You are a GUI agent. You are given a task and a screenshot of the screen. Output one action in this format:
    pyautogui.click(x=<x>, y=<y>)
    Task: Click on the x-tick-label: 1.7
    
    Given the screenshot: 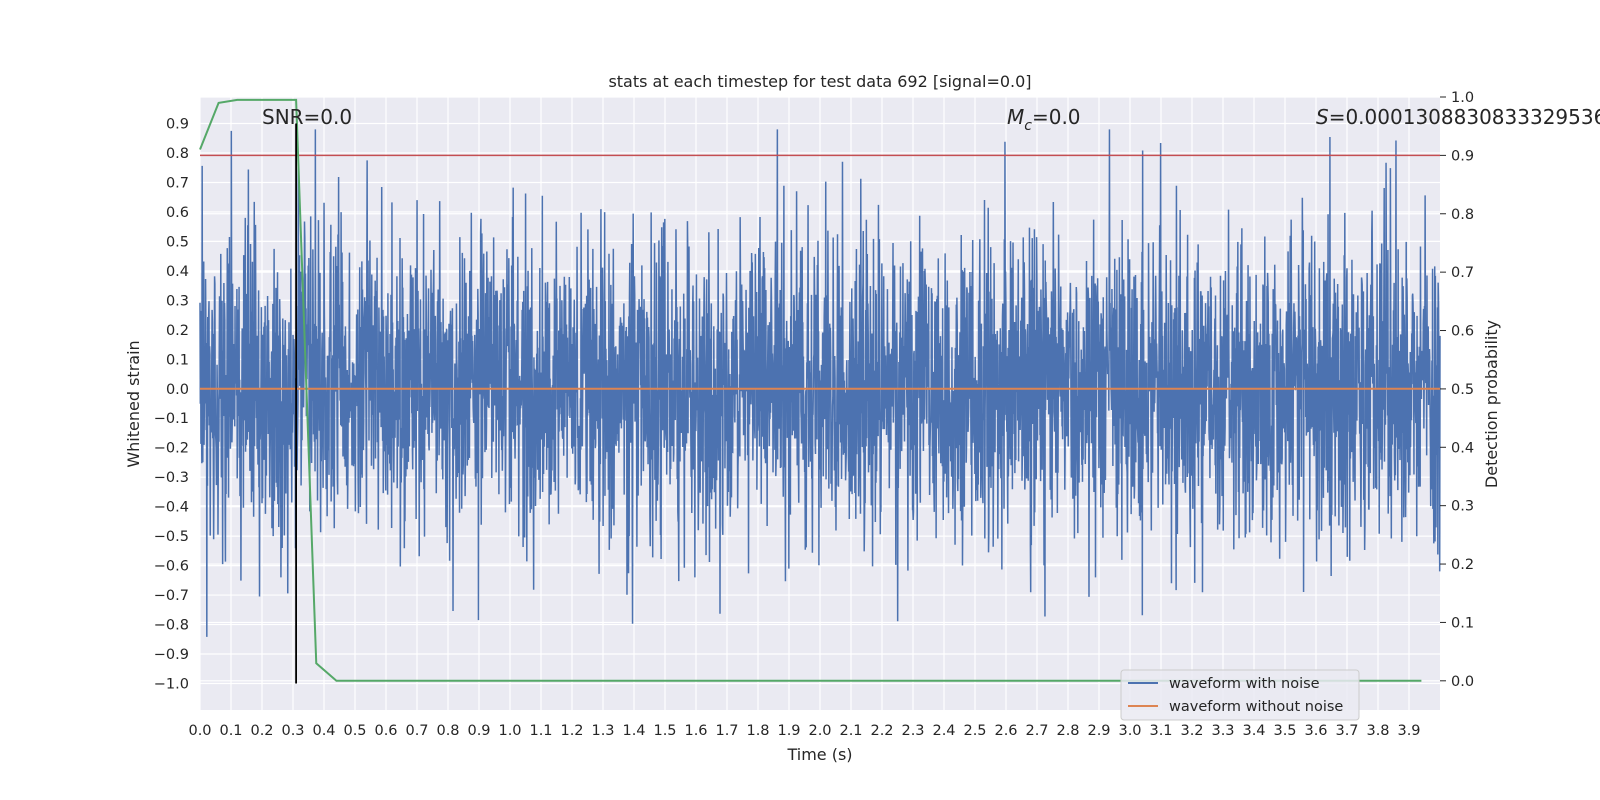 What is the action you would take?
    pyautogui.click(x=726, y=731)
    